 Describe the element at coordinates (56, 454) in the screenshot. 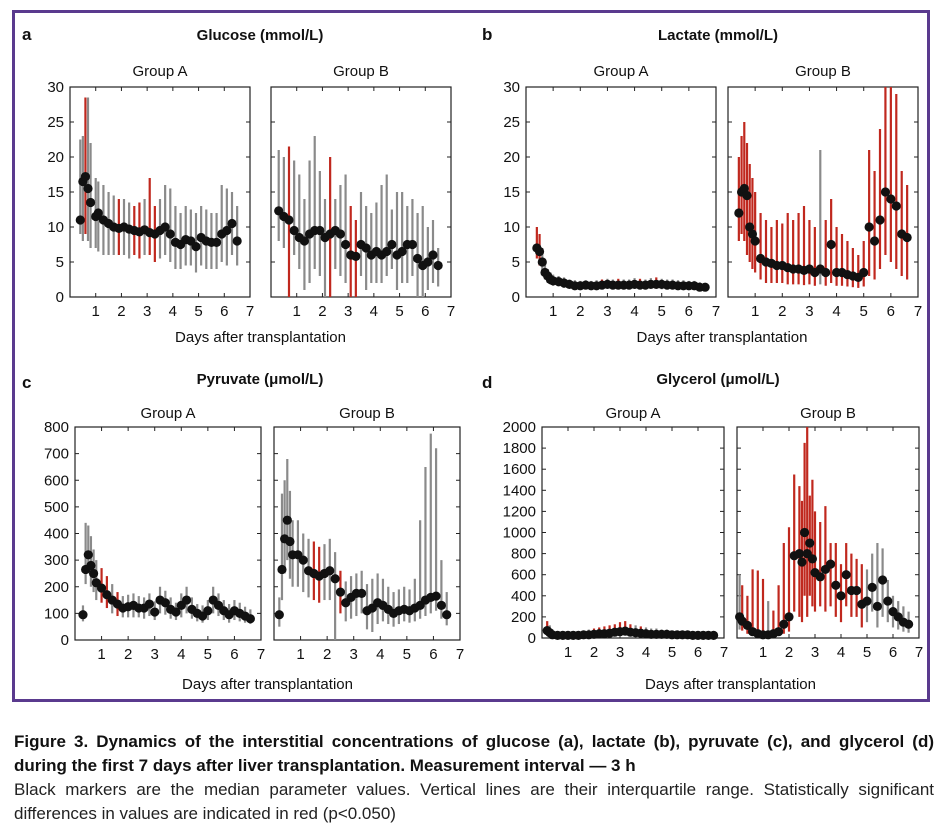

I see `y-tick-label: 700` at that location.